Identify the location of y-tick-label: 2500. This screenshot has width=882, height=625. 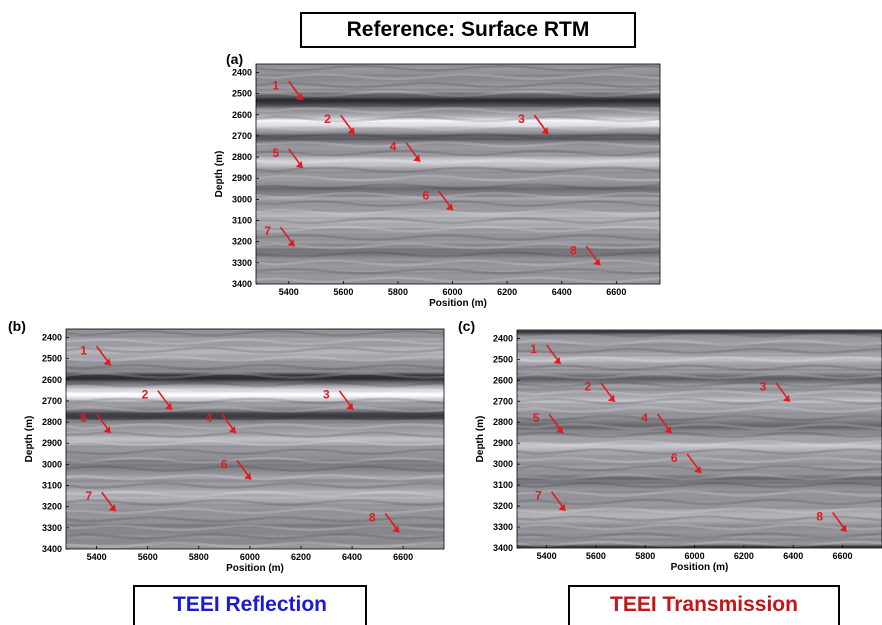
(52, 359).